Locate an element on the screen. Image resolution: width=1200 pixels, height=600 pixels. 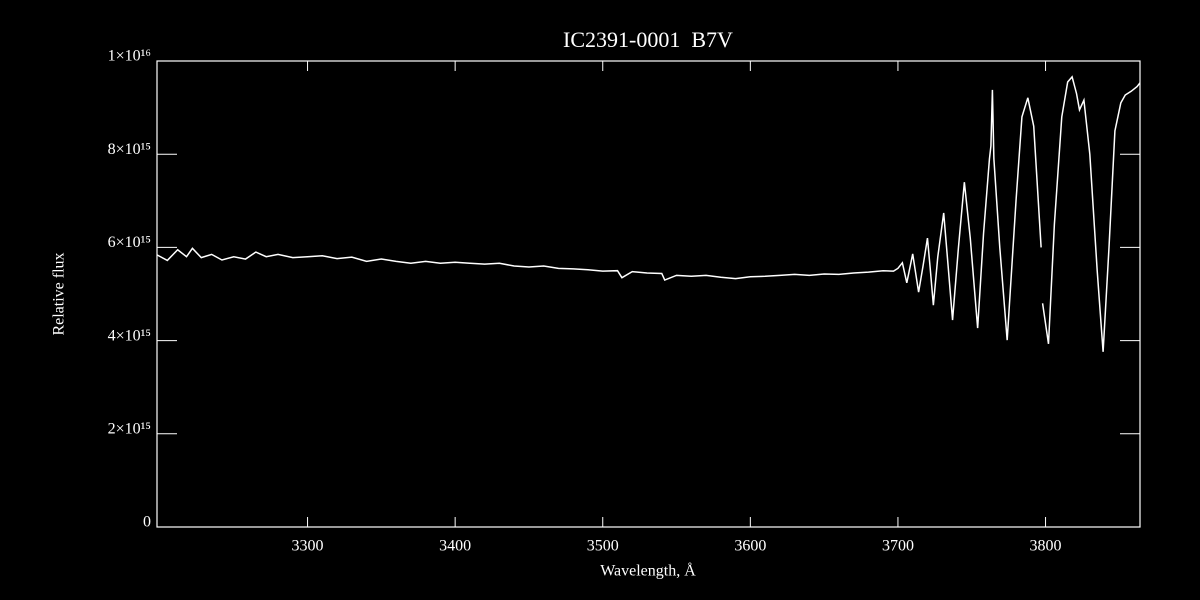
y-tick-label: 8×10¹⁵ is located at coordinates (129, 149).